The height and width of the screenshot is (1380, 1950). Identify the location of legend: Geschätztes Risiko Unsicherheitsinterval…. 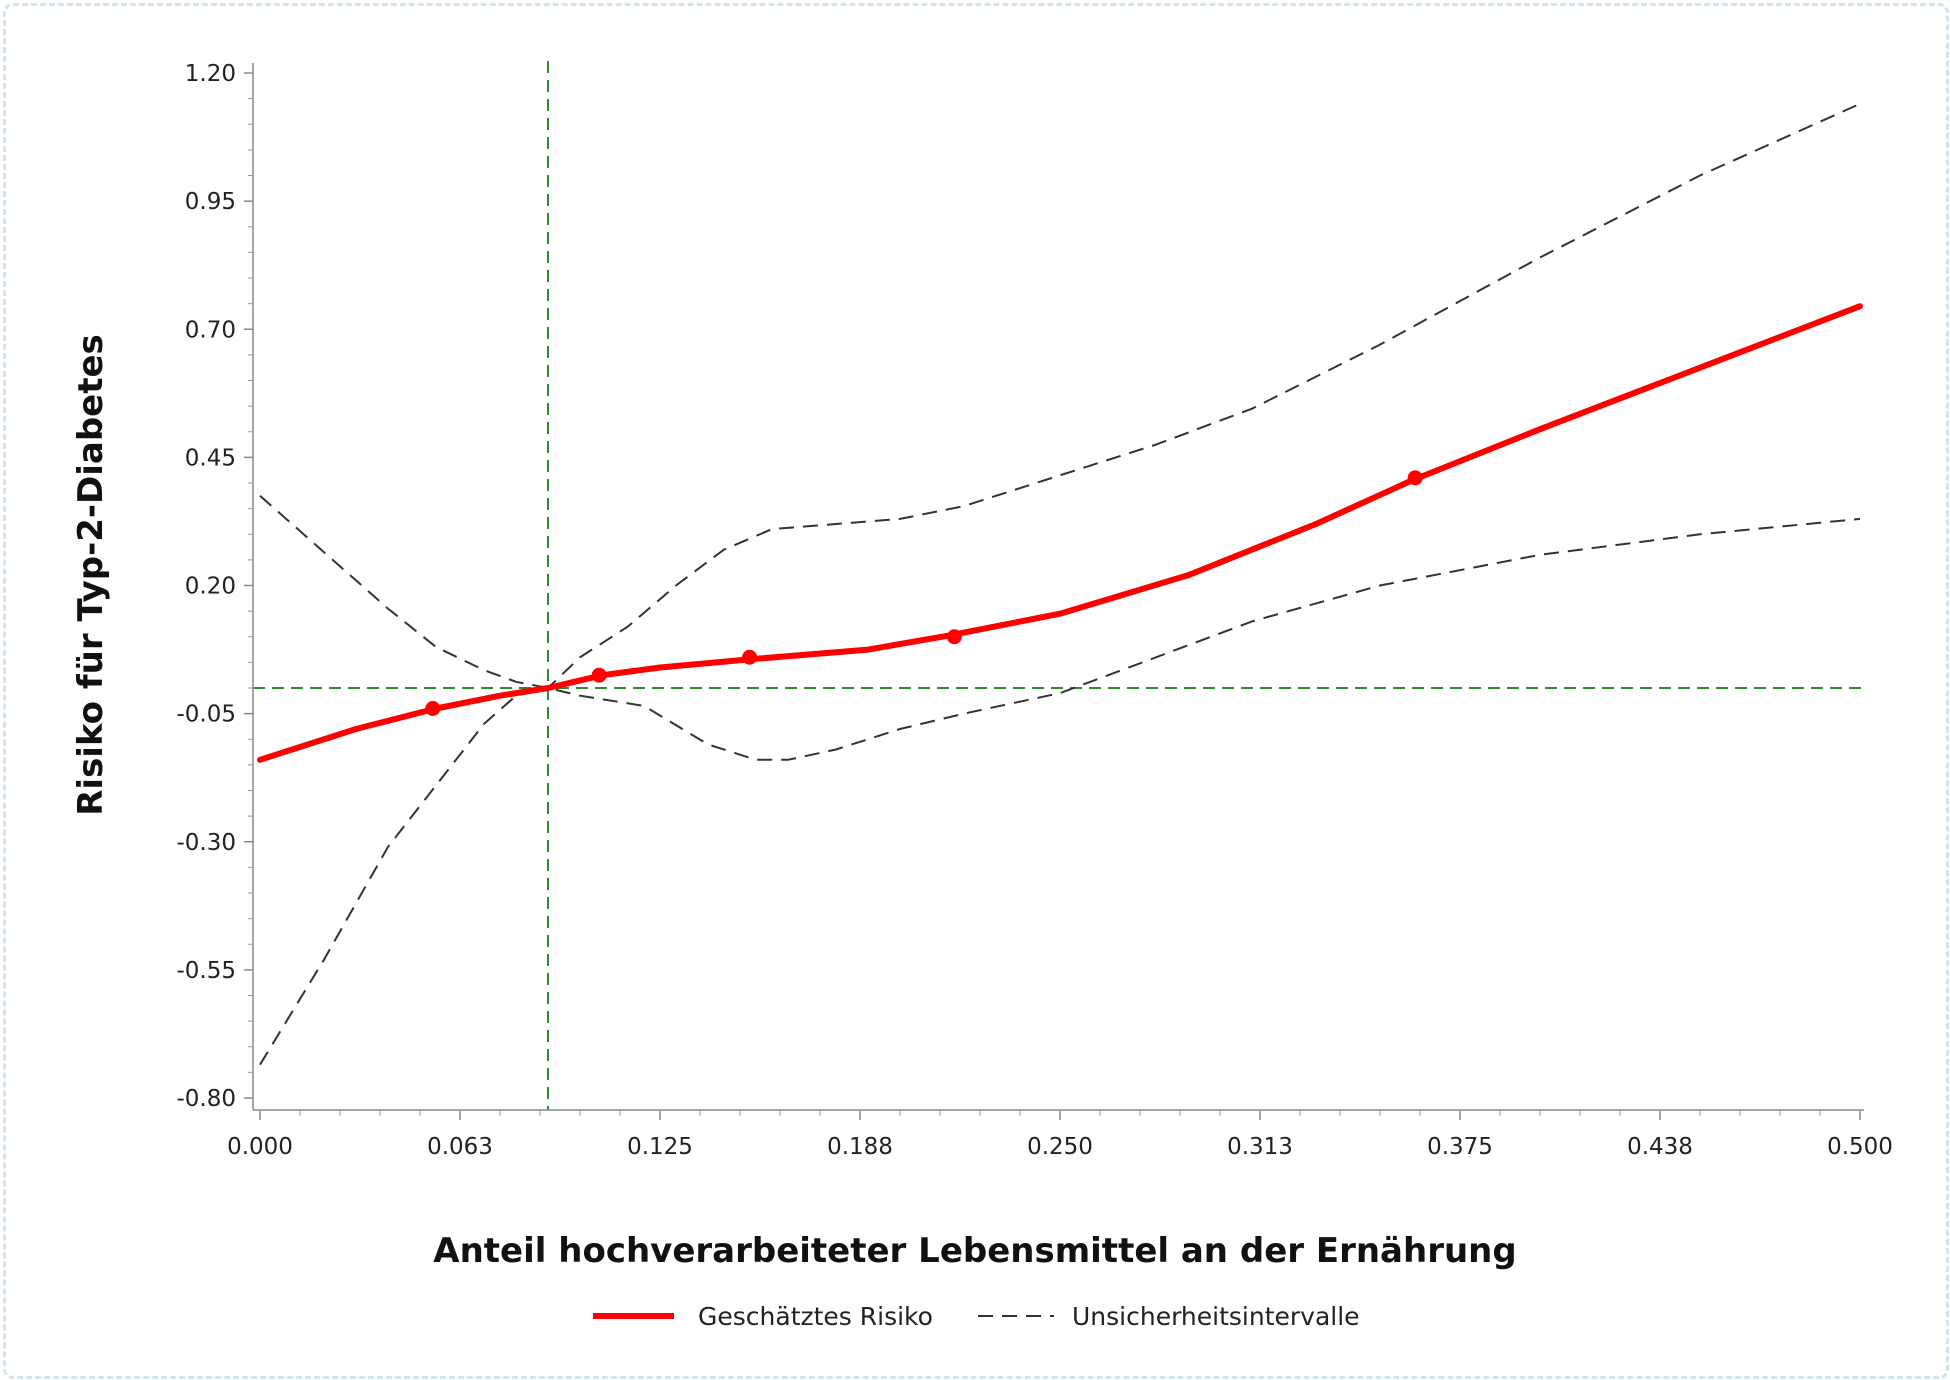
(976, 1316).